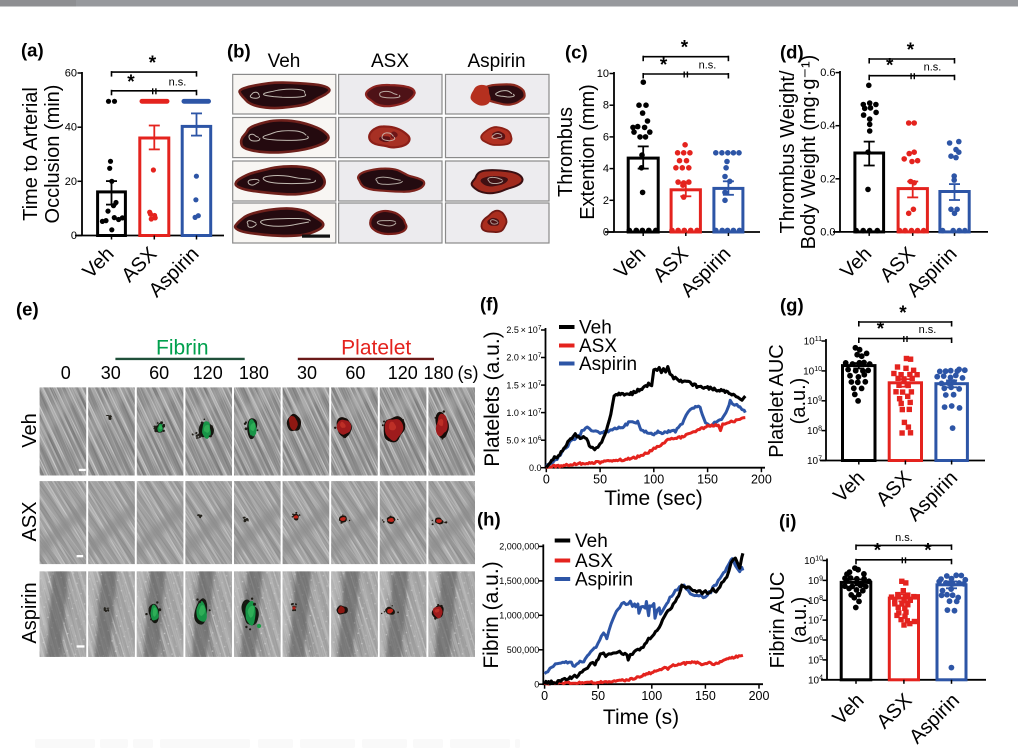  I want to click on svg-text: (g), so click(792, 305).